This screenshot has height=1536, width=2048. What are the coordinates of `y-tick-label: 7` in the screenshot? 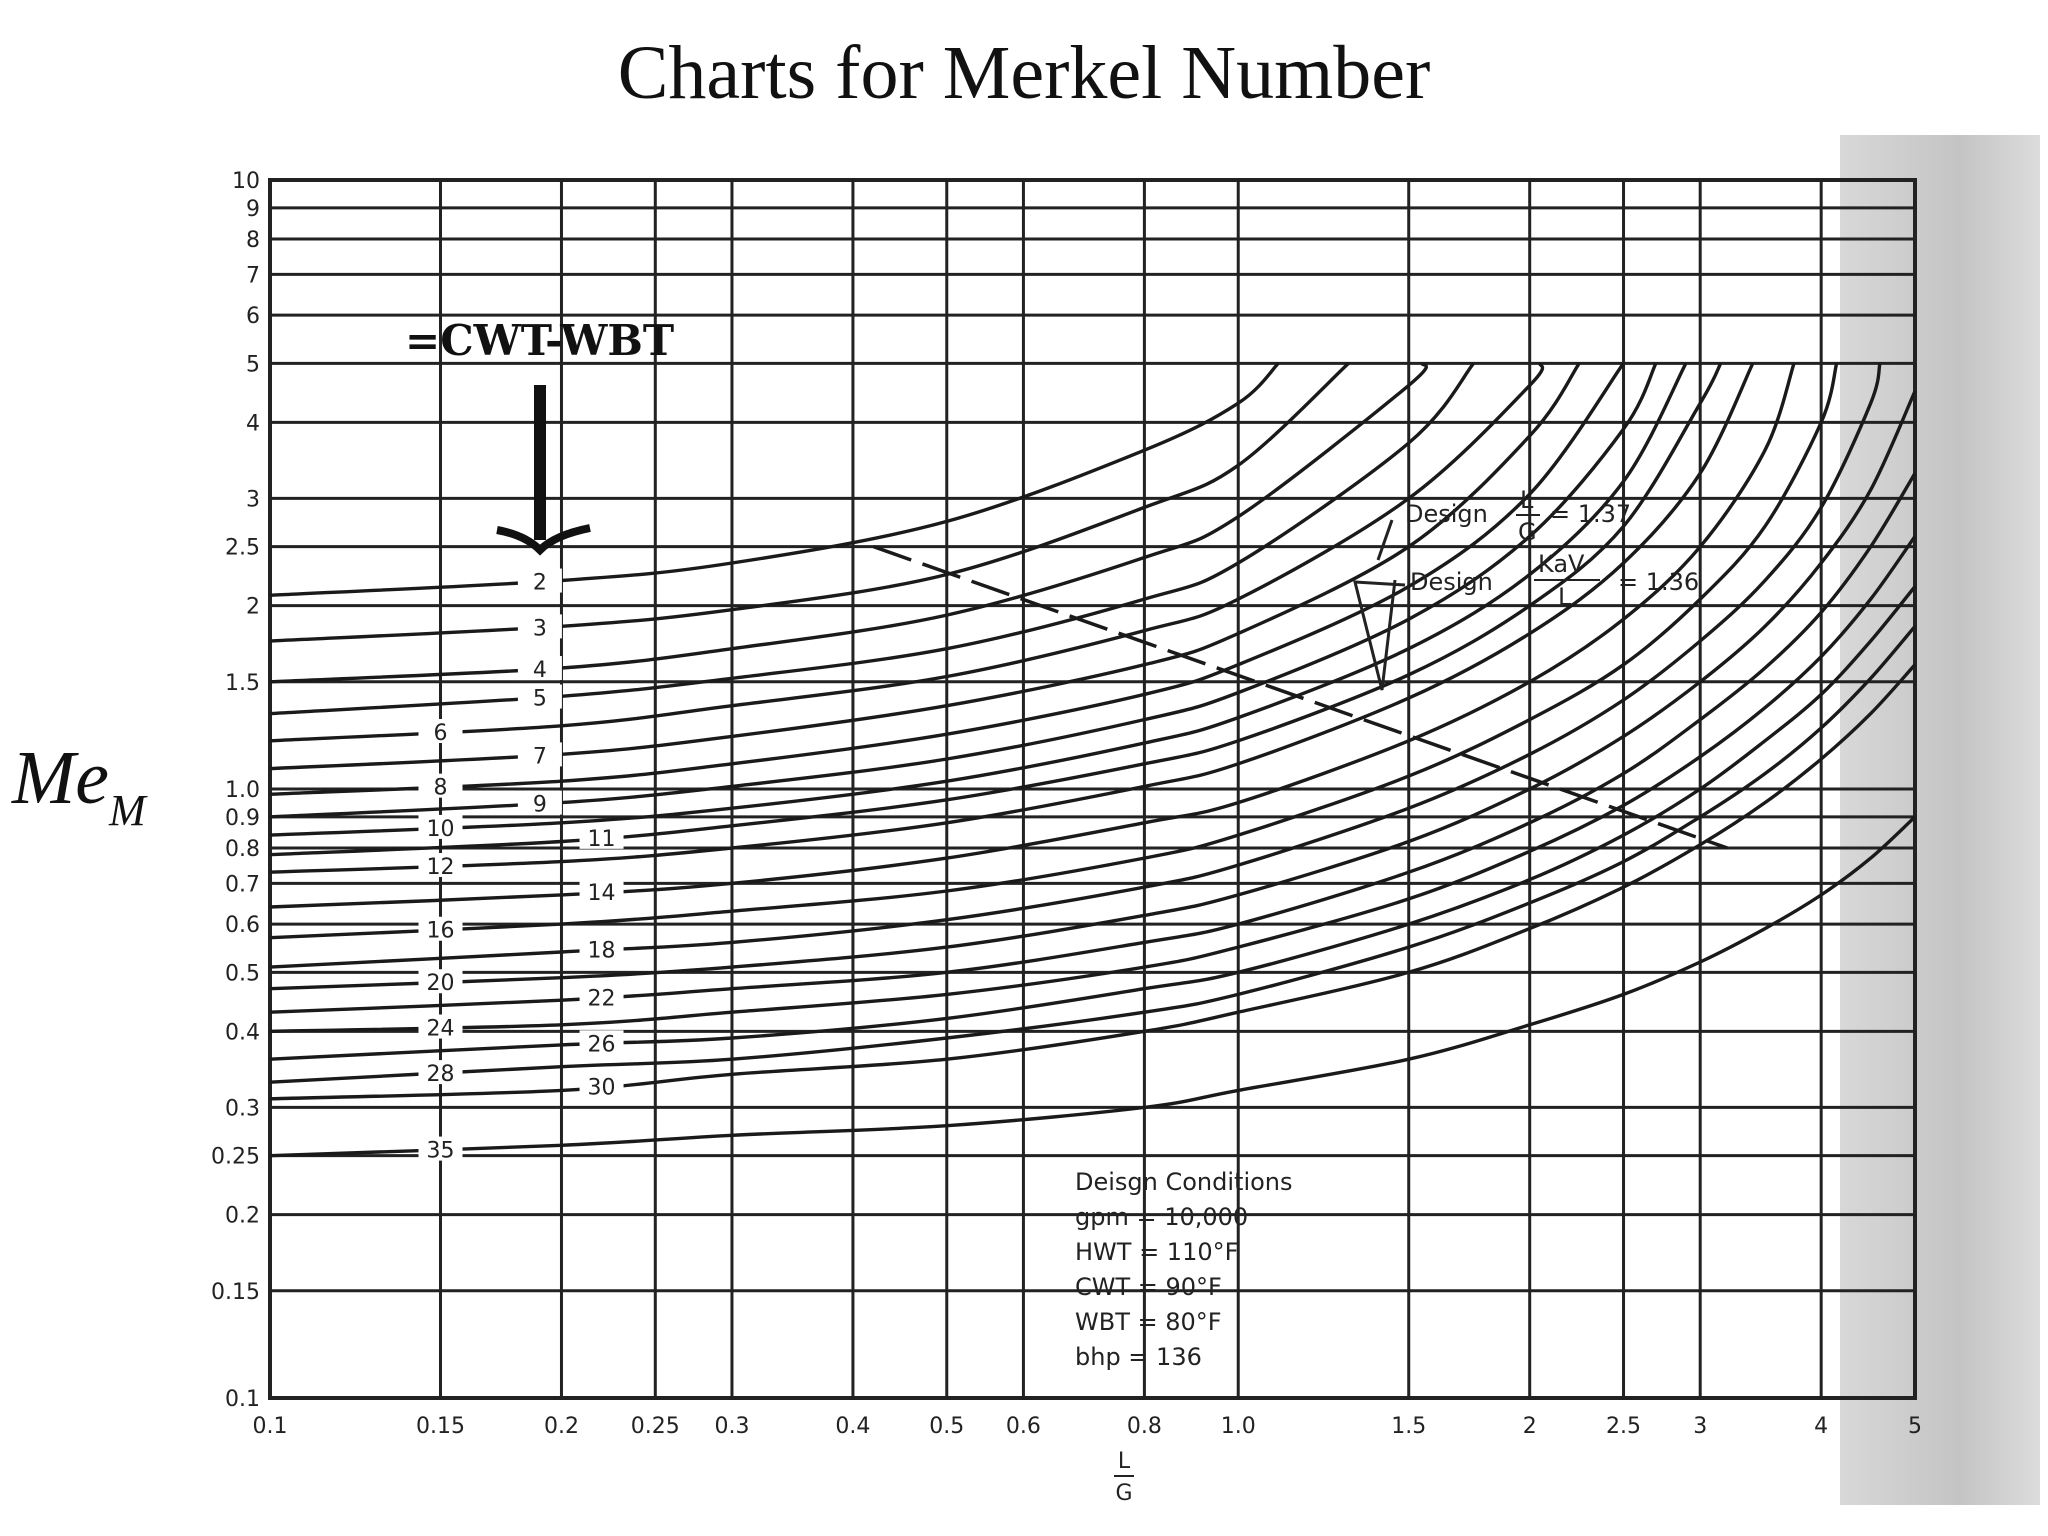 It's located at (253, 275).